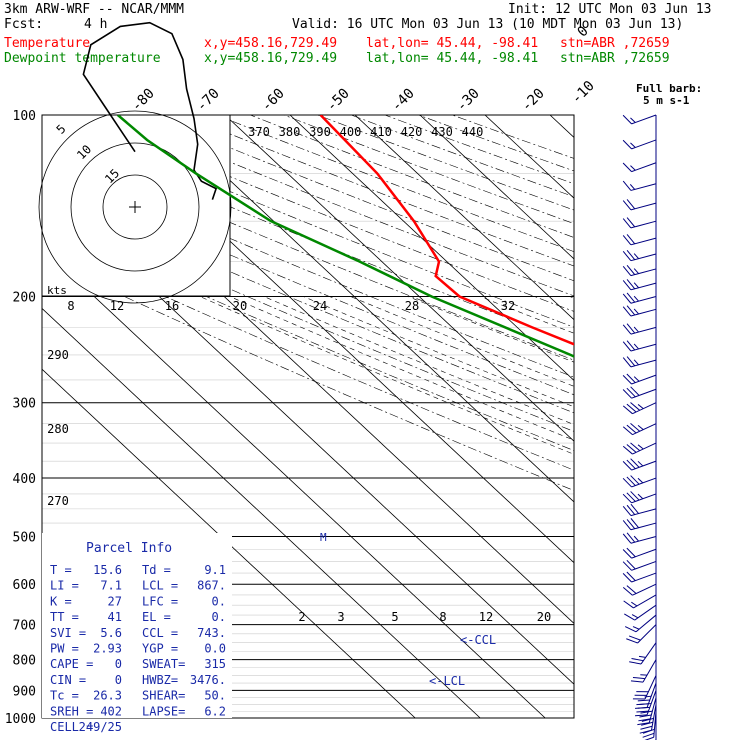 The image size is (740, 740). I want to click on parcel-info-cell: HWBZ=, so click(160, 680).